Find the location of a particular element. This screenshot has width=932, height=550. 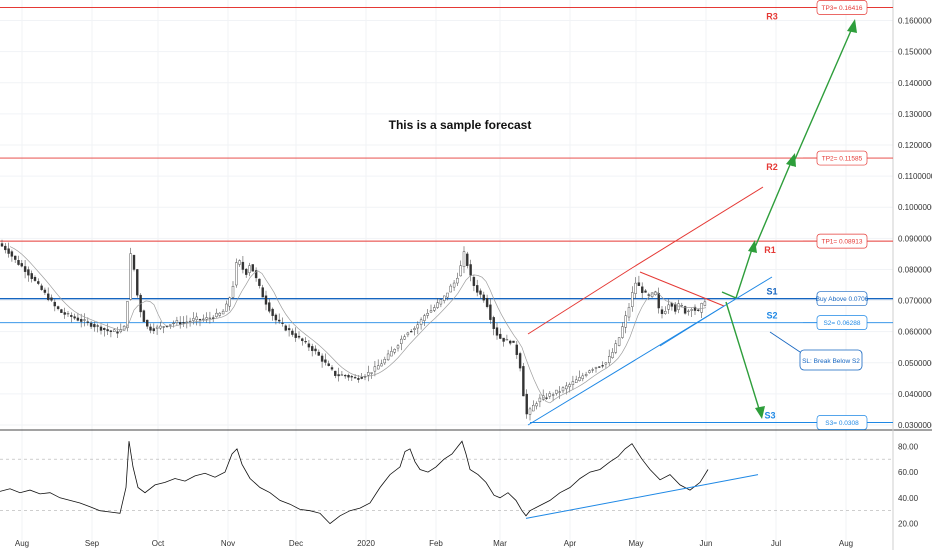

time-tick-label: Nov is located at coordinates (228, 543).